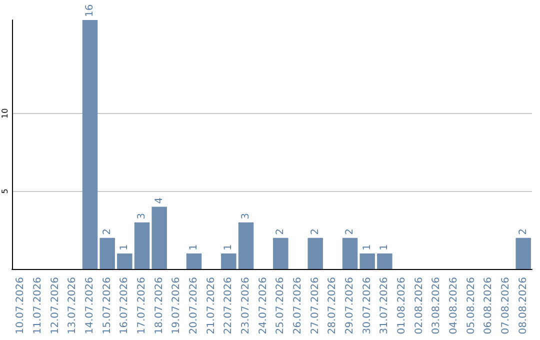 This screenshot has height=340, width=540. What do you see at coordinates (523, 305) in the screenshot?
I see `x-tick-label: 08.08.2026` at bounding box center [523, 305].